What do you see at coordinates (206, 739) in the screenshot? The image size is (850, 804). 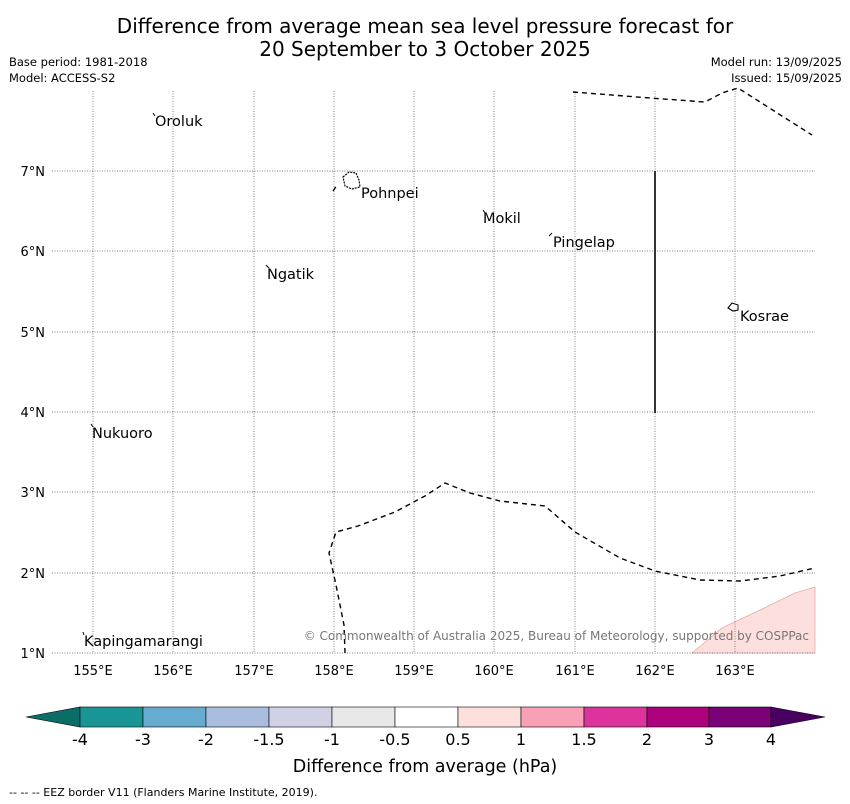 I see `colorbar-tick: -2` at bounding box center [206, 739].